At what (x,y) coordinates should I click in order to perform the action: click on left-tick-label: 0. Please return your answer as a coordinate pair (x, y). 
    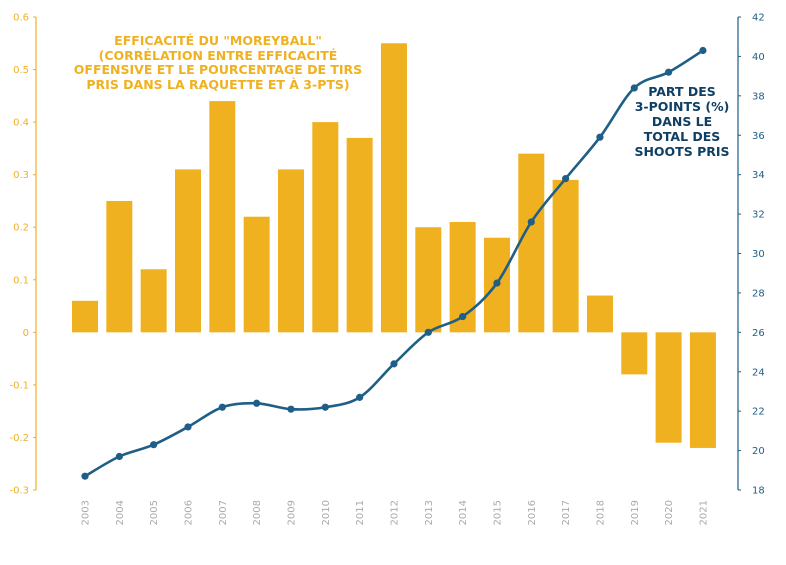
    Looking at the image, I should click on (26, 333).